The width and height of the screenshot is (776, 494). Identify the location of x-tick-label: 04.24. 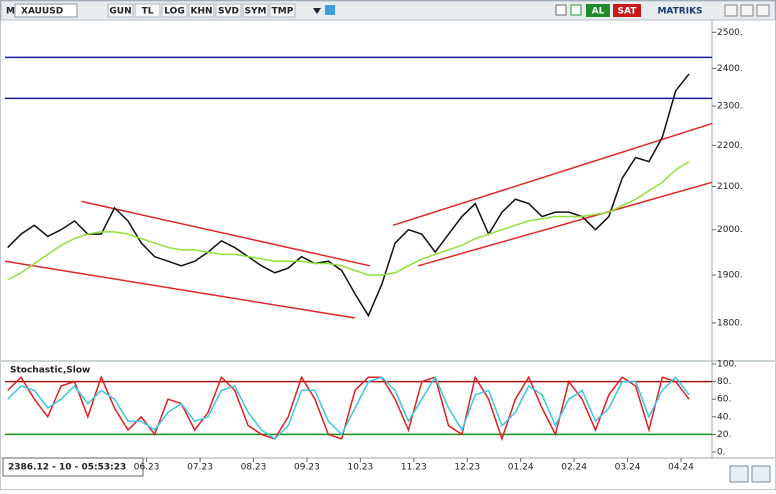
(681, 468).